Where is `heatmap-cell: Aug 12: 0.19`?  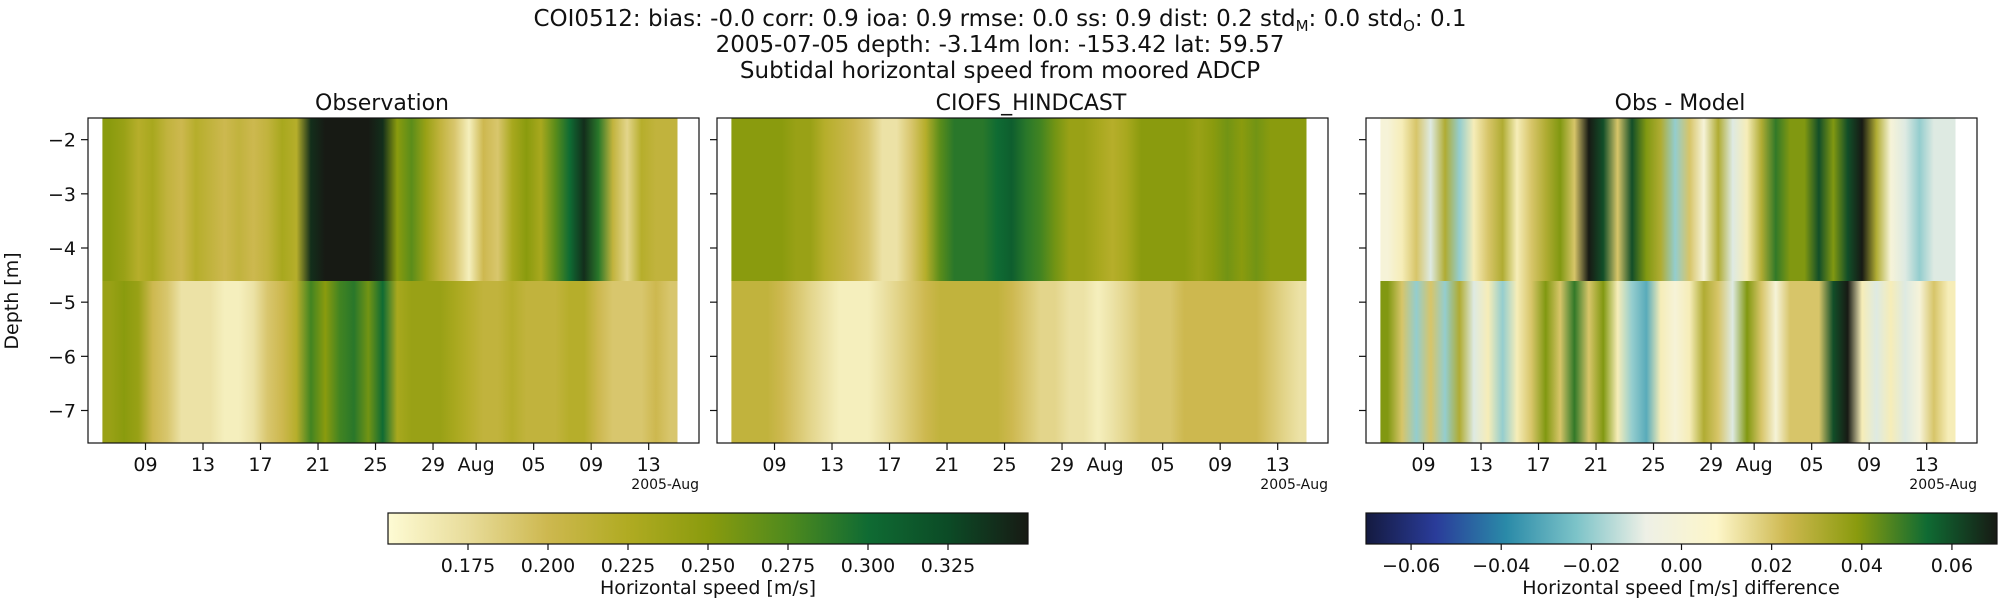
heatmap-cell: Aug 12: 0.19 is located at coordinates (641, 362).